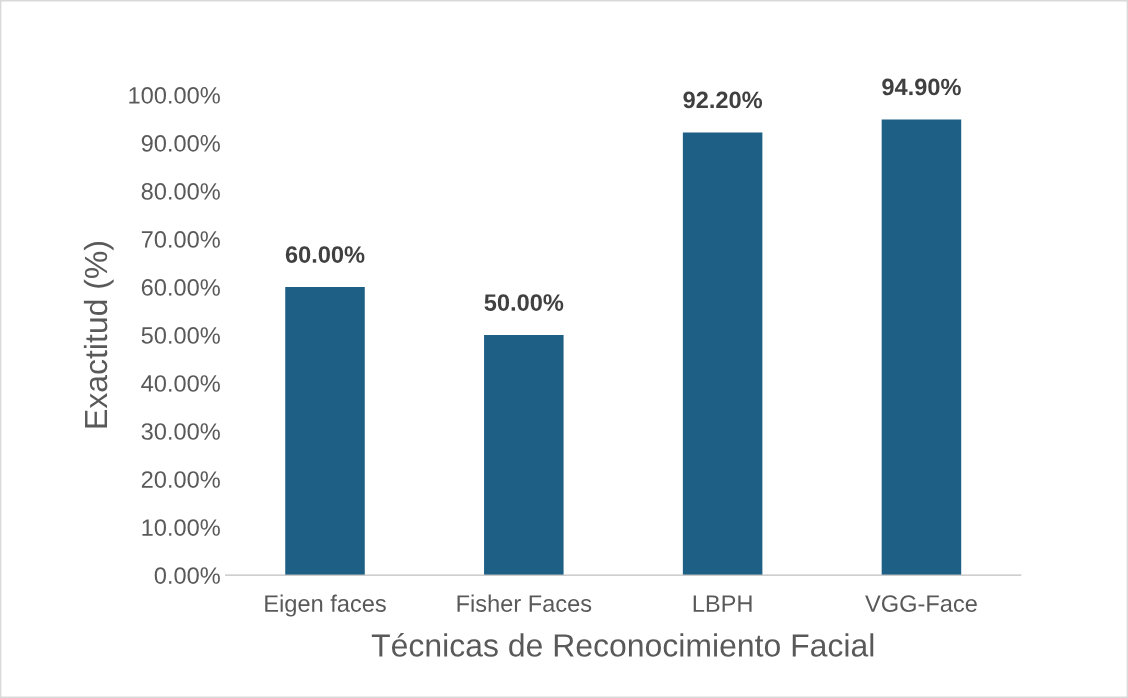 Image resolution: width=1128 pixels, height=698 pixels. I want to click on y-tick-label: 90.00%, so click(180, 143).